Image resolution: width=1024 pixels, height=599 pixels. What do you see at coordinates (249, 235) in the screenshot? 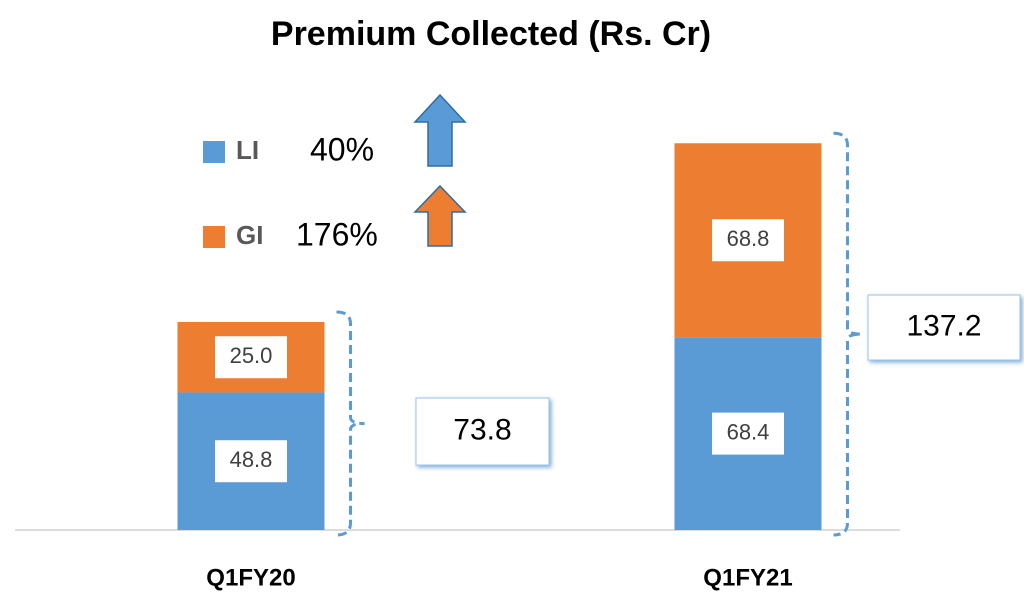
I see `legend-label: GI` at bounding box center [249, 235].